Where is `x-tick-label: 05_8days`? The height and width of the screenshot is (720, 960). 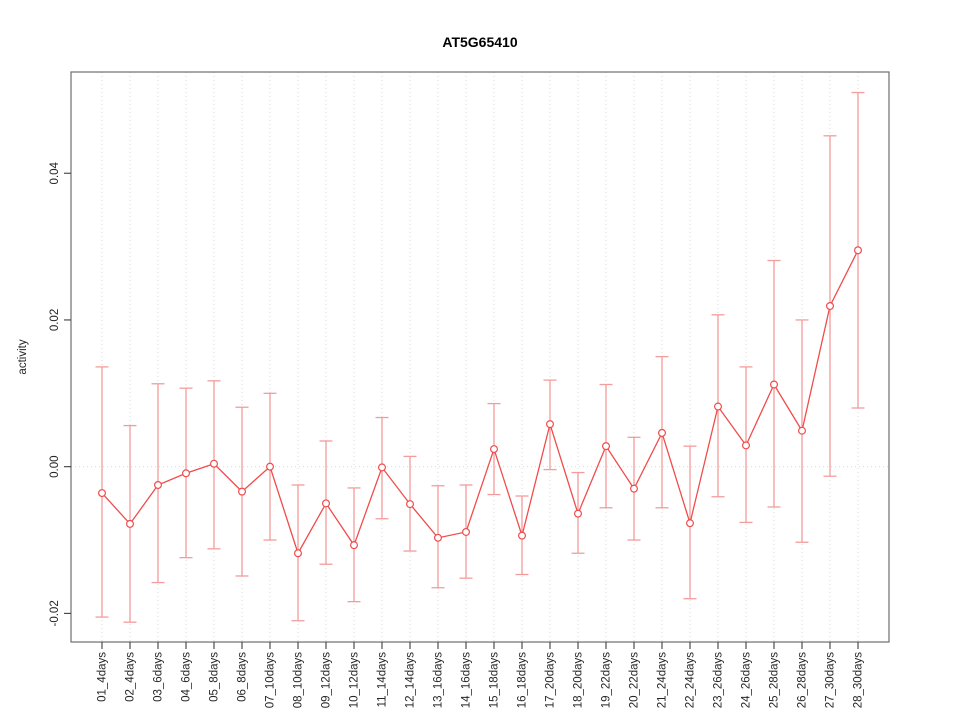 x-tick-label: 05_8days is located at coordinates (215, 677).